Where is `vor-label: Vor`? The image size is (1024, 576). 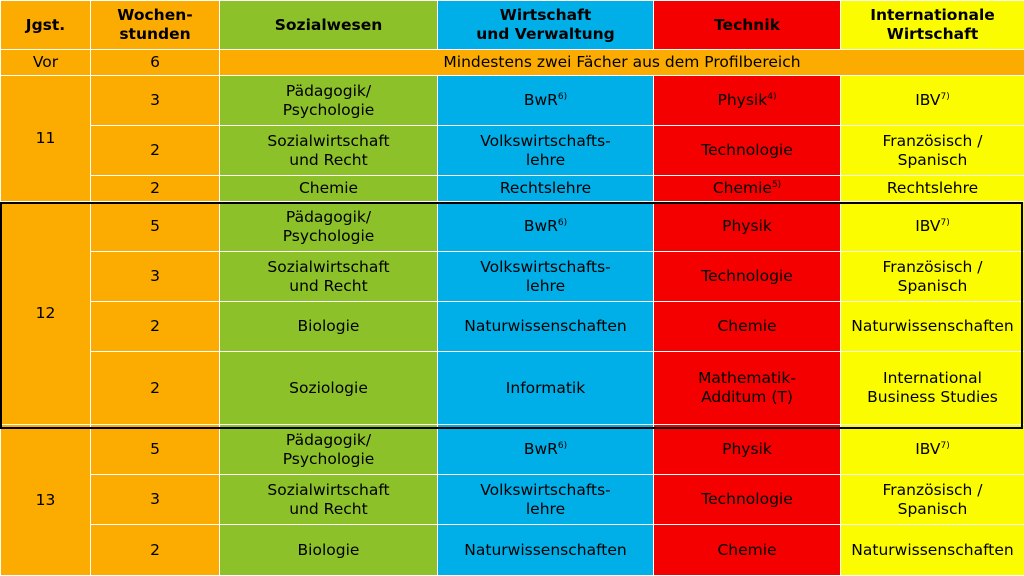
vor-label: Vor is located at coordinates (45, 62).